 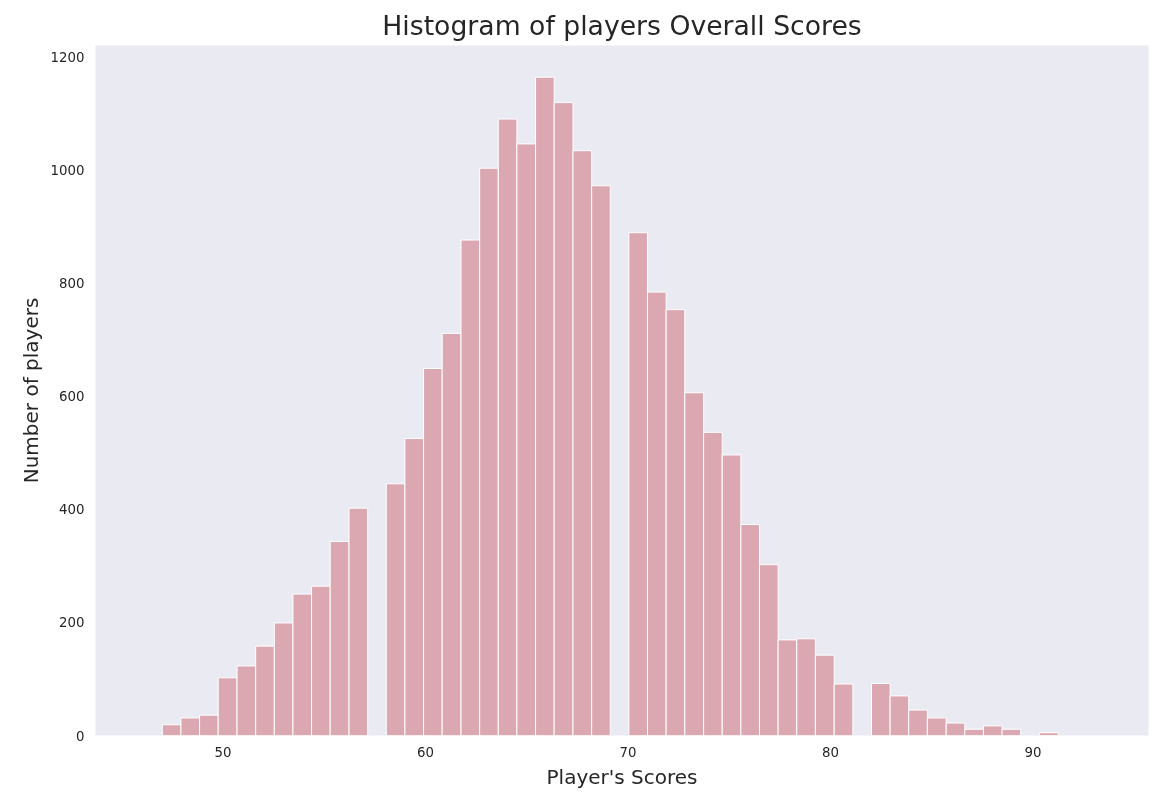 What do you see at coordinates (80, 736) in the screenshot?
I see `y-tick-label: 0` at bounding box center [80, 736].